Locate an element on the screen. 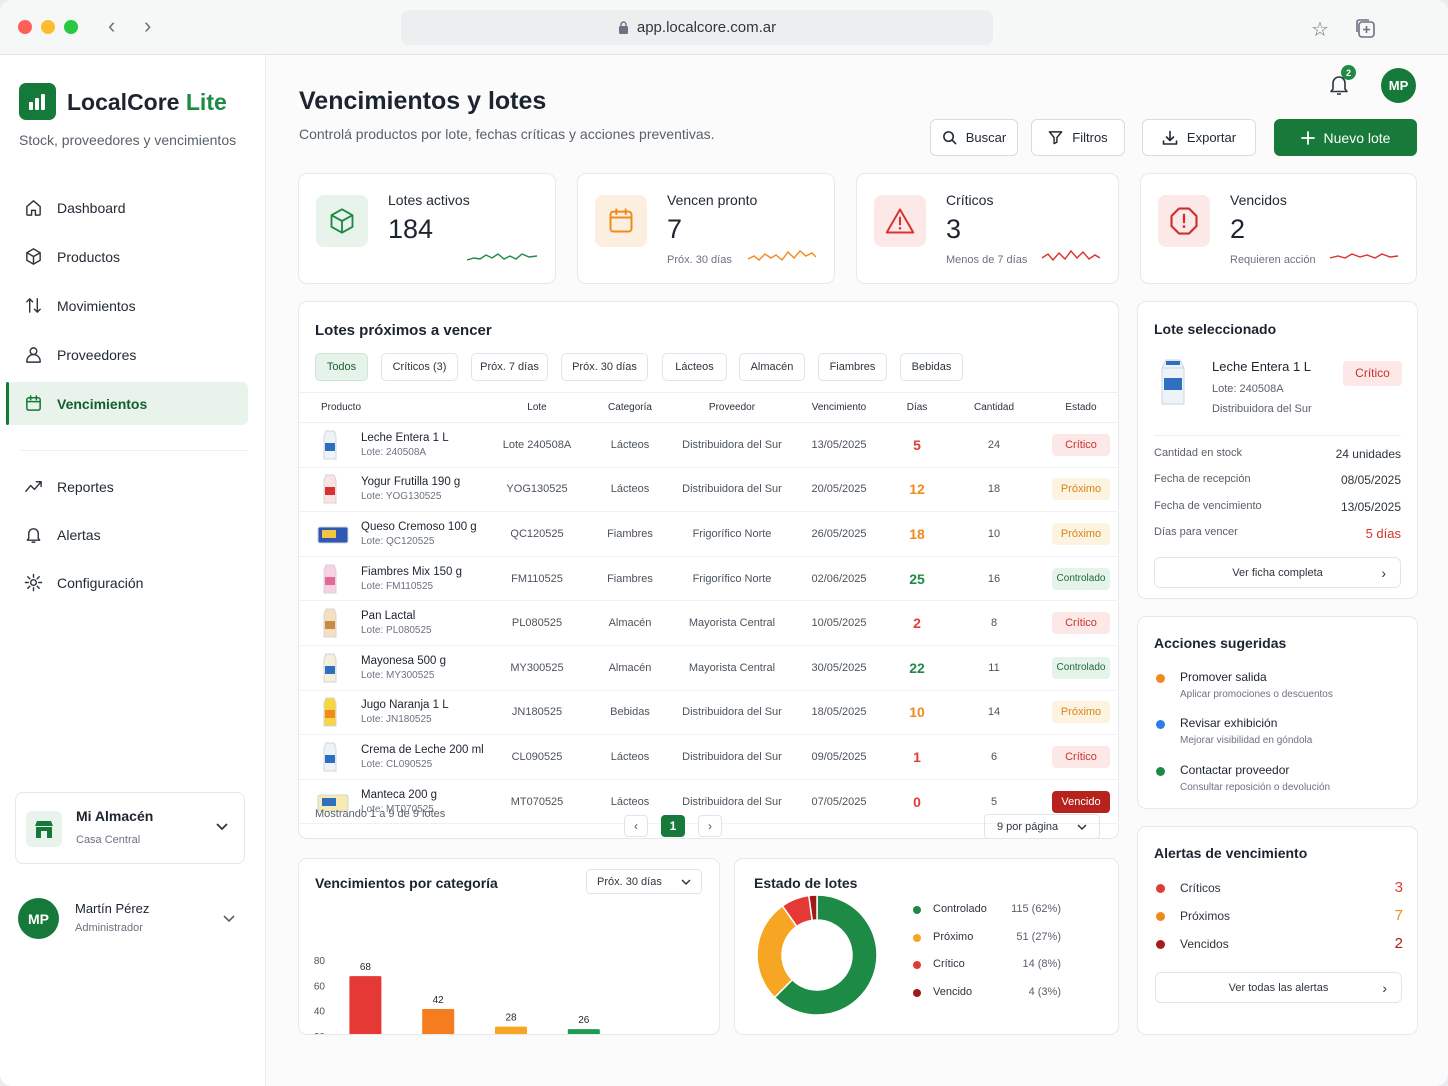  per-page-select: 9 por página is located at coordinates (1042, 826).